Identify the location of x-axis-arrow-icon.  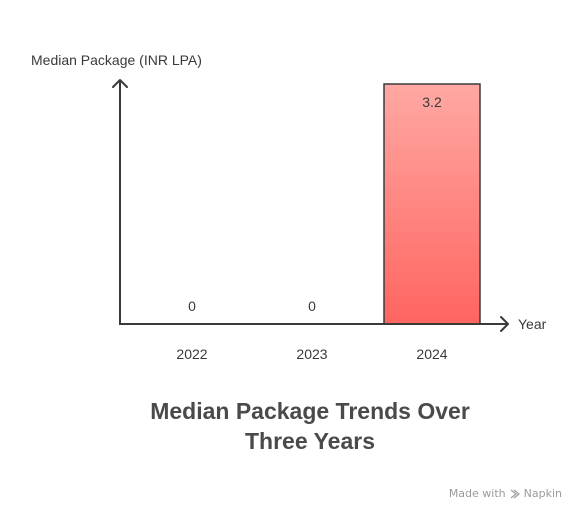
(504, 324).